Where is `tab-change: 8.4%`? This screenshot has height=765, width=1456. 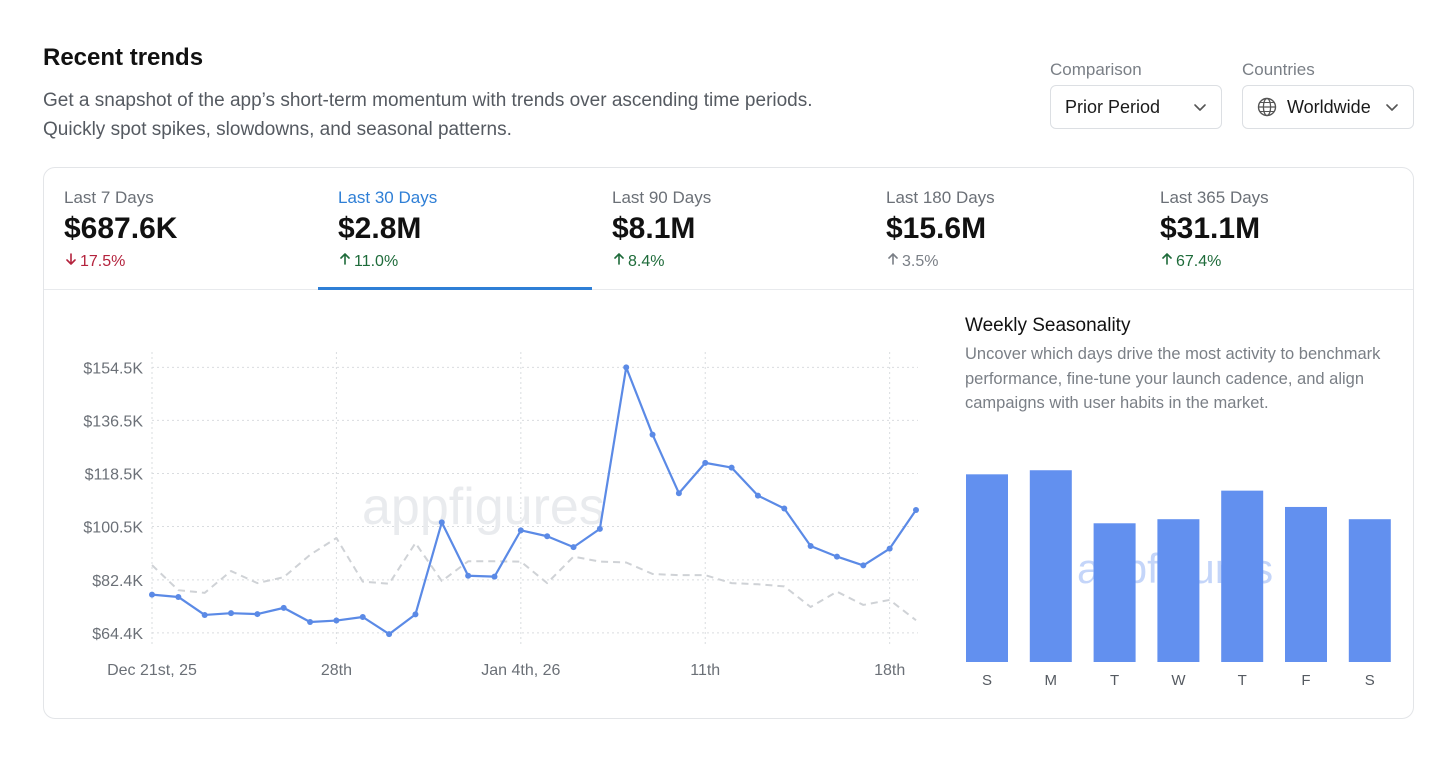 tab-change: 8.4% is located at coordinates (638, 261).